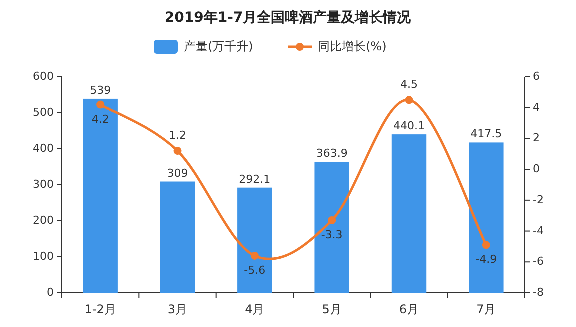  I want to click on data-label: 292.1, so click(255, 179).